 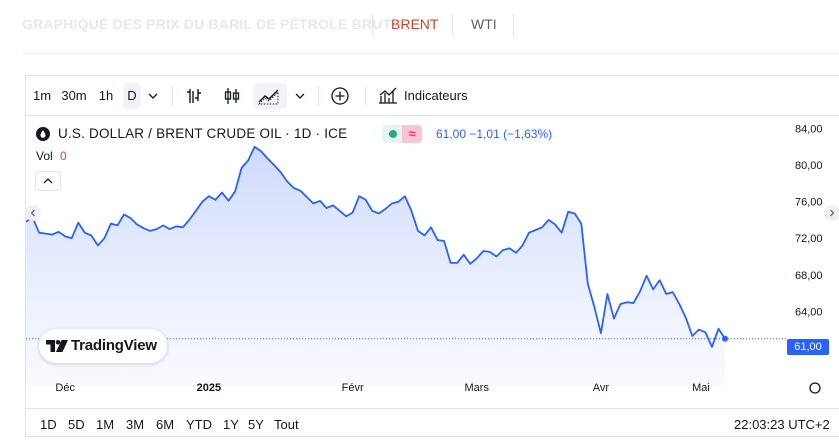 I want to click on legend-last-price: 61,00, so click(x=451, y=134).